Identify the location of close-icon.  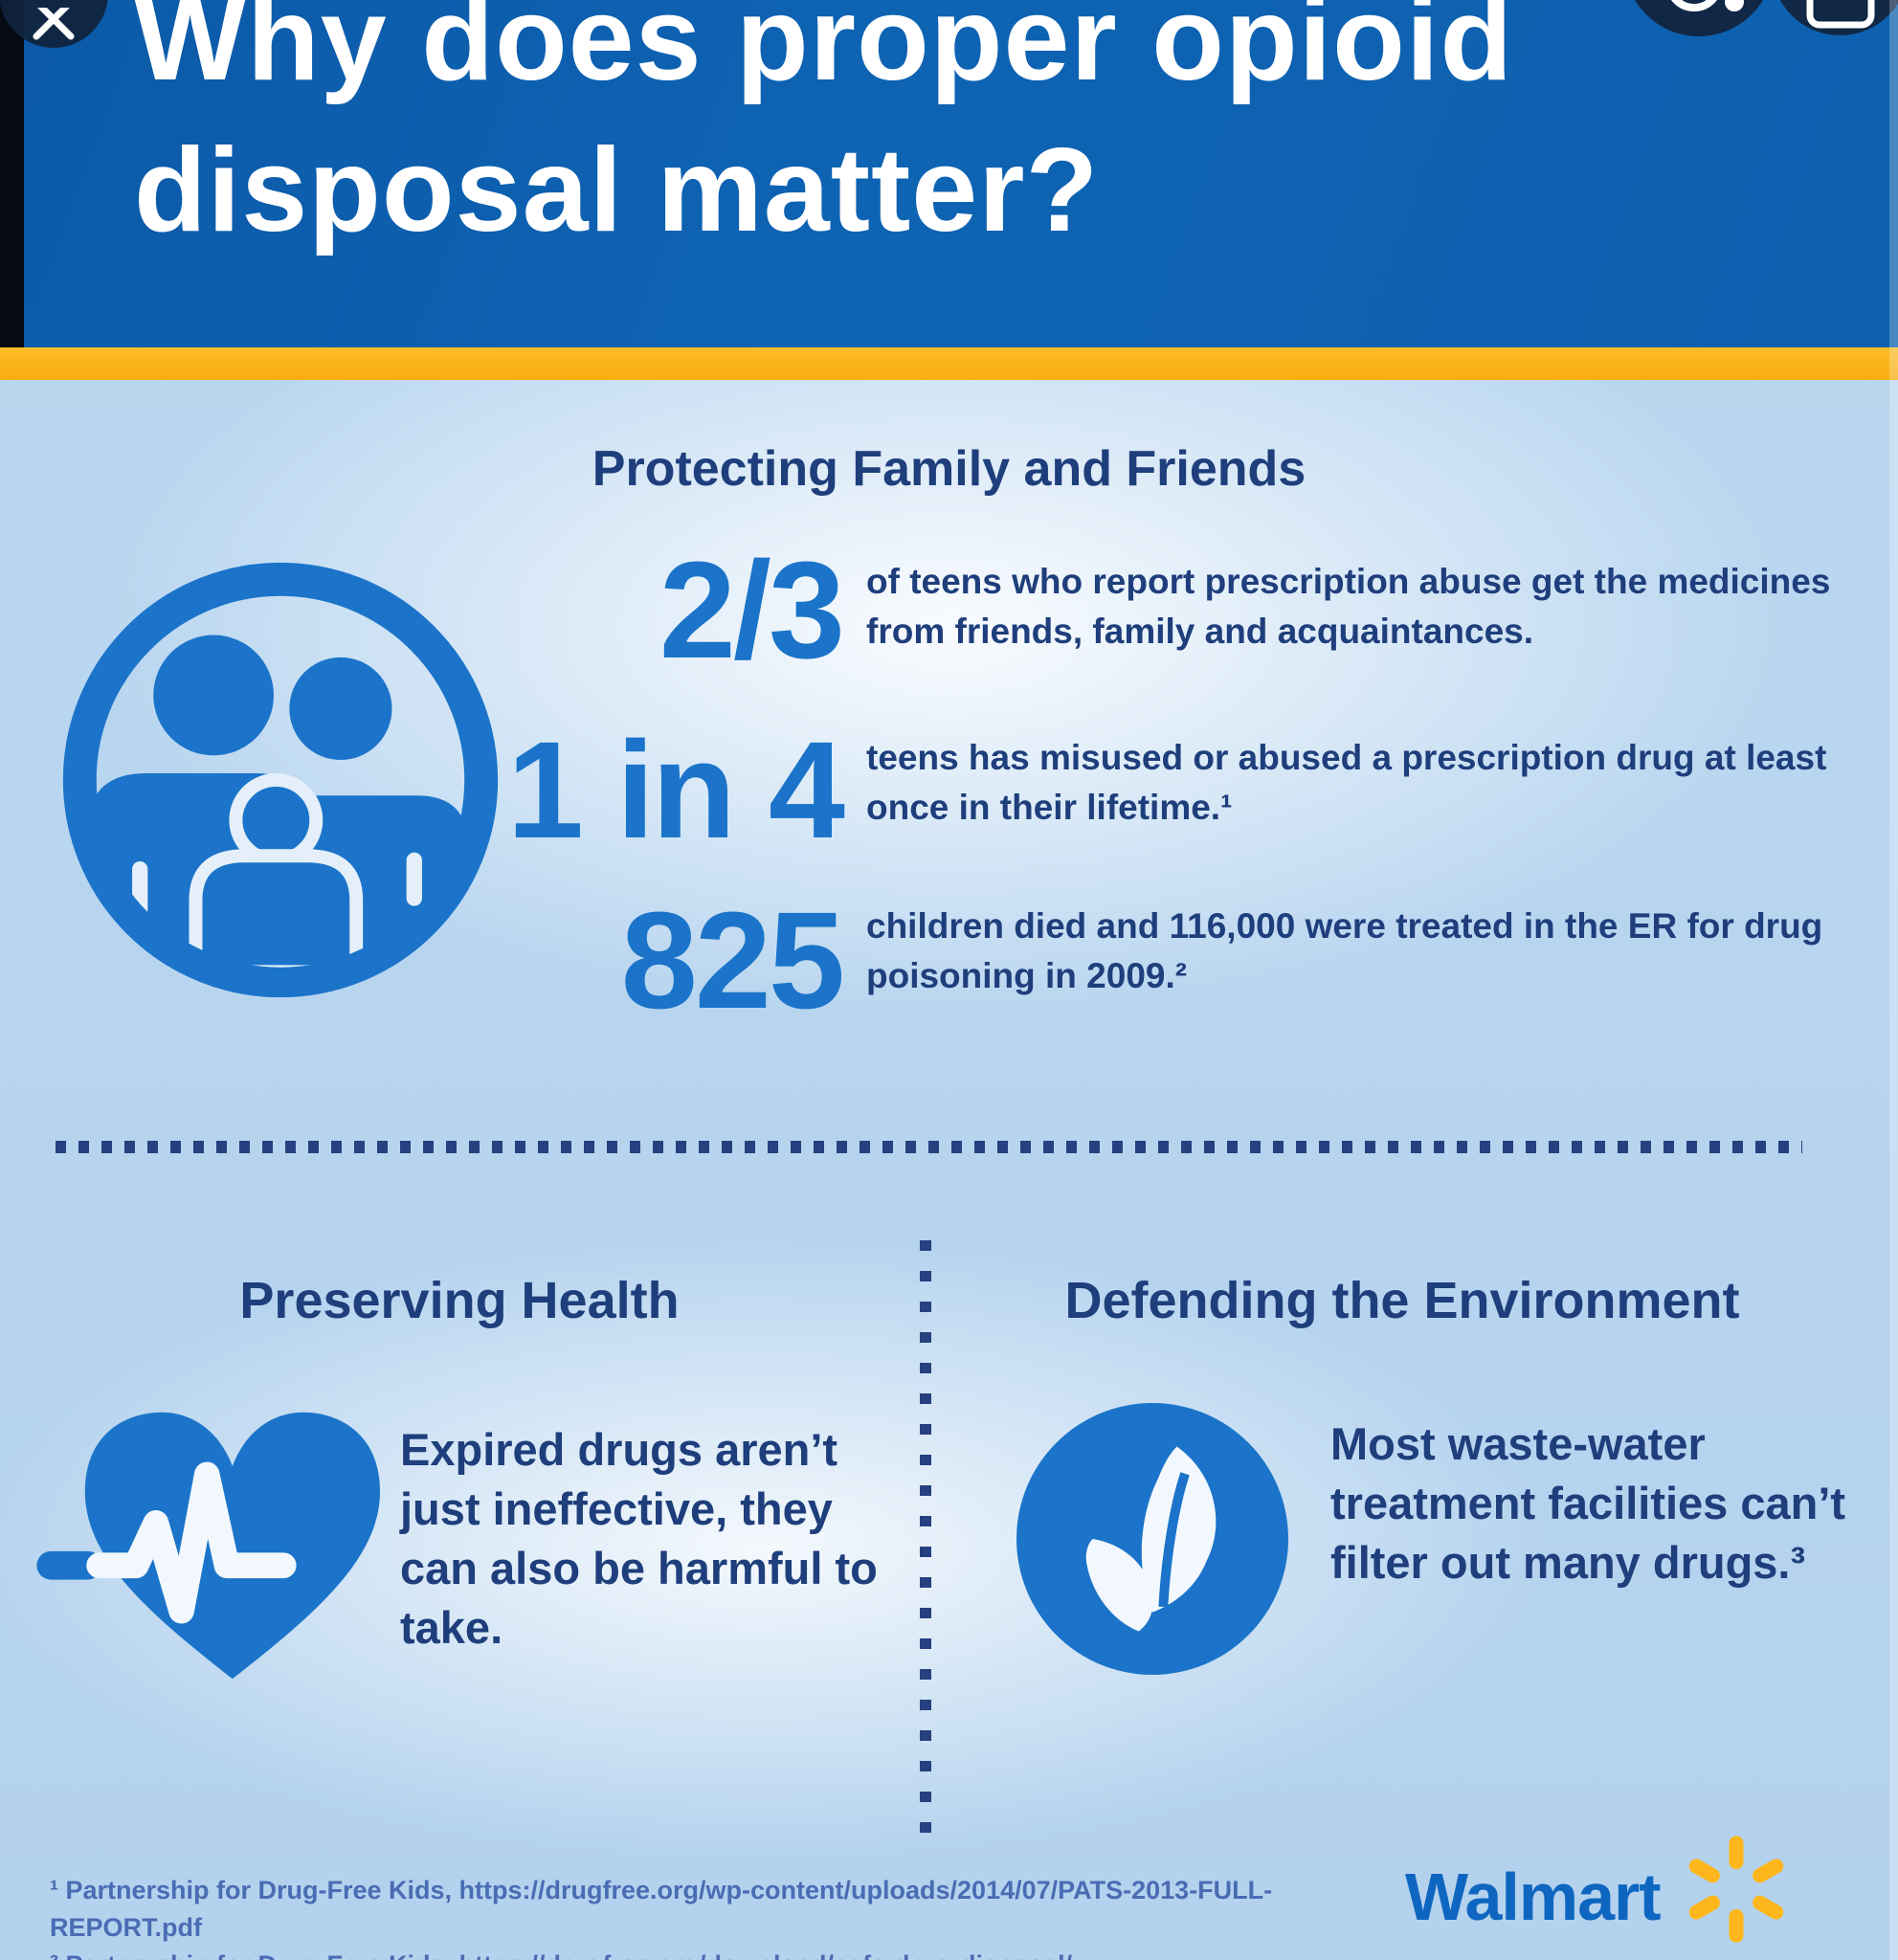
(54, 24).